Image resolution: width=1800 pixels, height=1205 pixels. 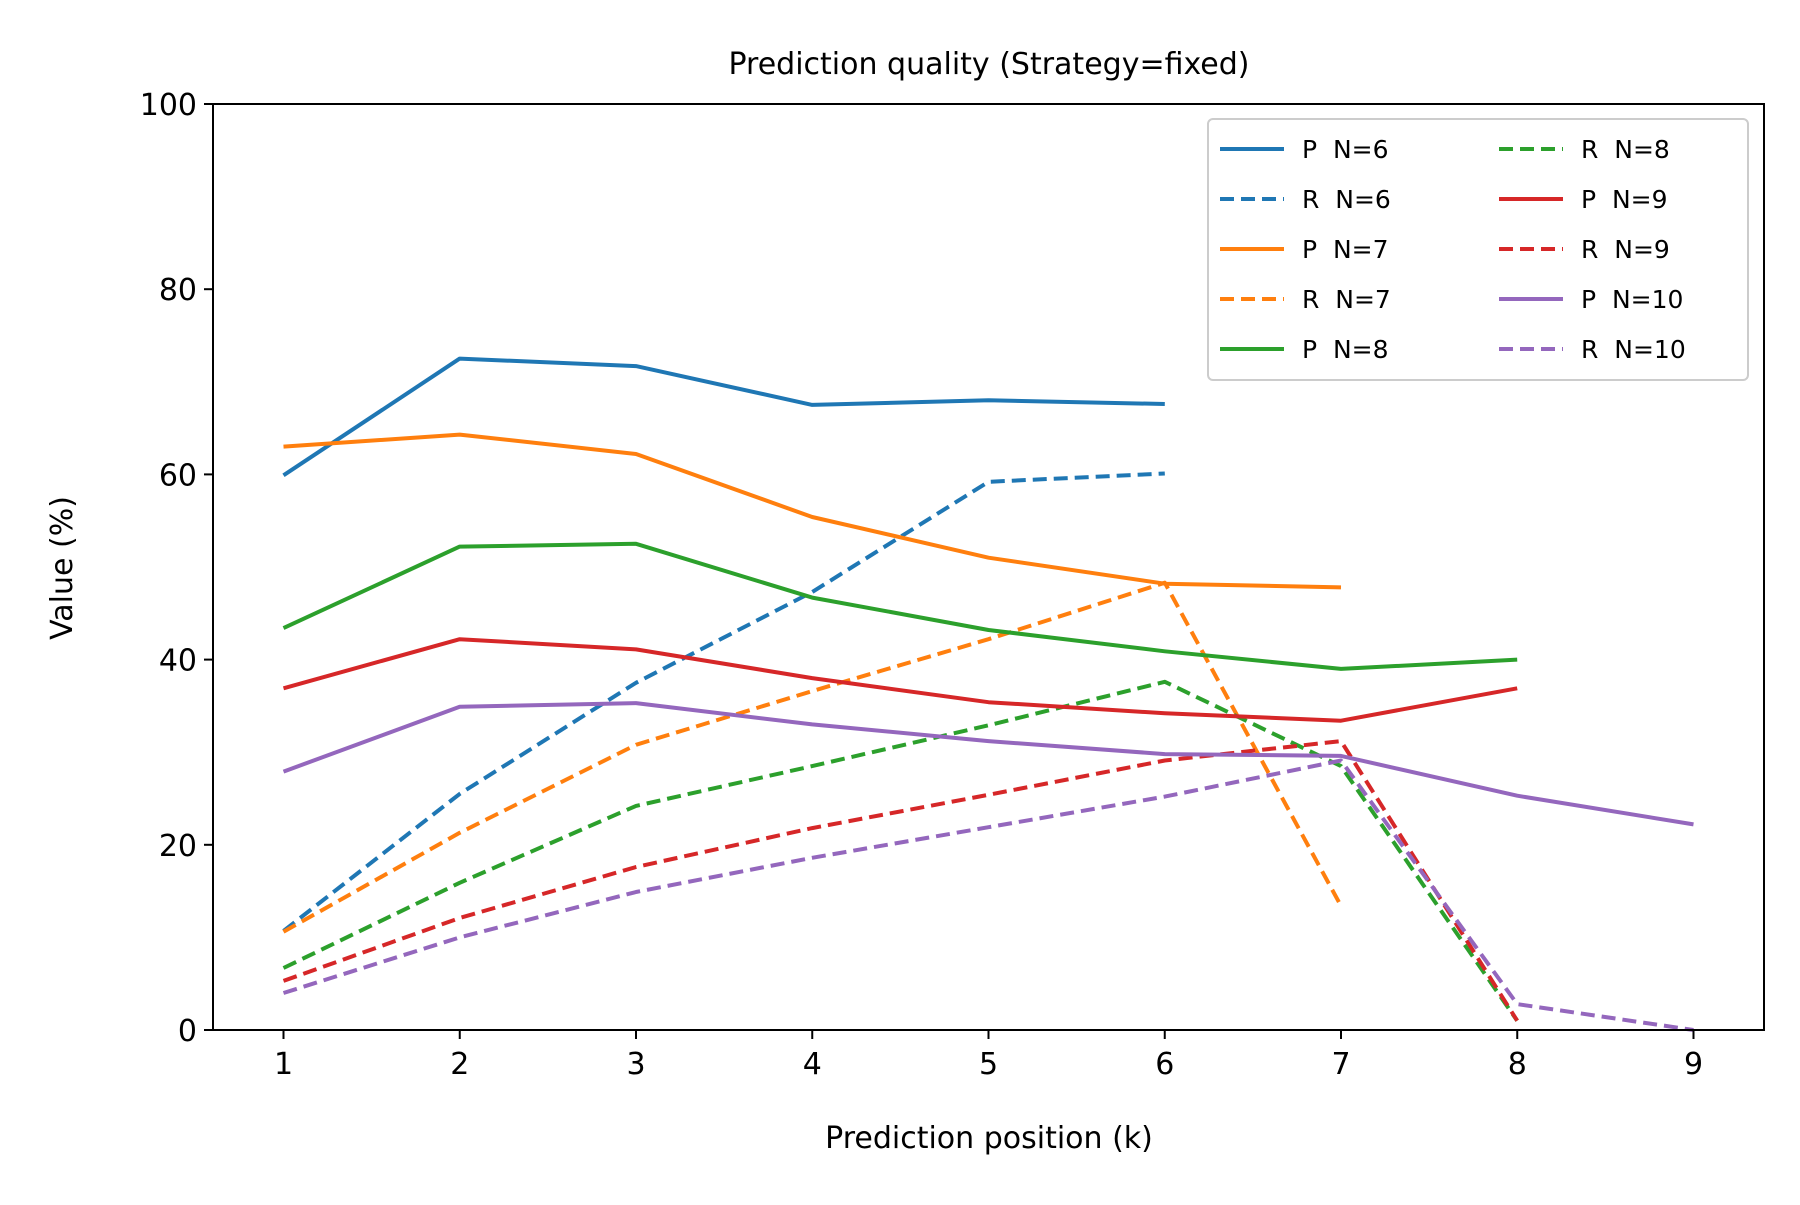 I want to click on y-tick-label-0: 0, so click(x=187, y=1031).